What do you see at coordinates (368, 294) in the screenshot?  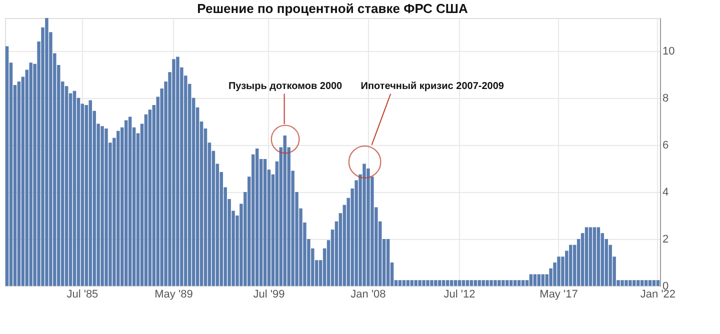 I see `x-tick-label: Jan '08` at bounding box center [368, 294].